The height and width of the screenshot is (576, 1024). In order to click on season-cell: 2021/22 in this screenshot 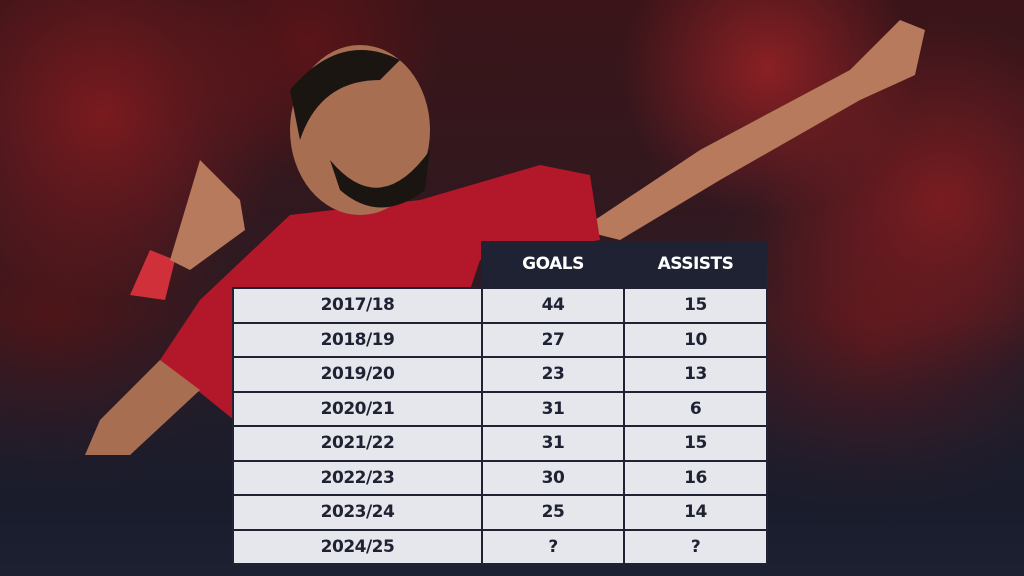, I will do `click(357, 443)`.